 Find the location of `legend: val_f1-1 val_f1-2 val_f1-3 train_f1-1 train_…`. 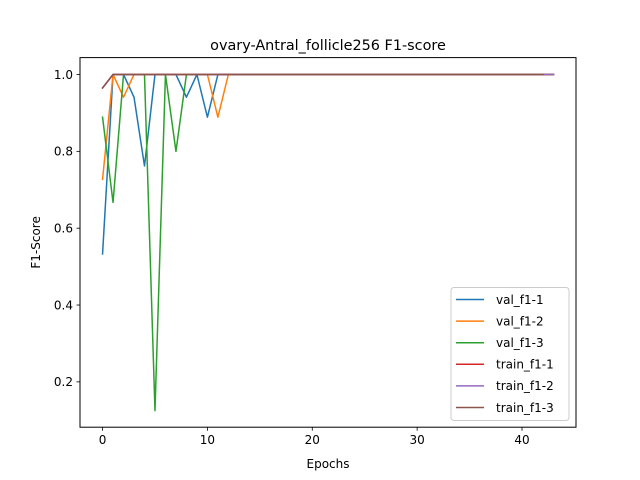

legend: val_f1-1 val_f1-2 val_f1-3 train_f1-1 train_… is located at coordinates (510, 354).